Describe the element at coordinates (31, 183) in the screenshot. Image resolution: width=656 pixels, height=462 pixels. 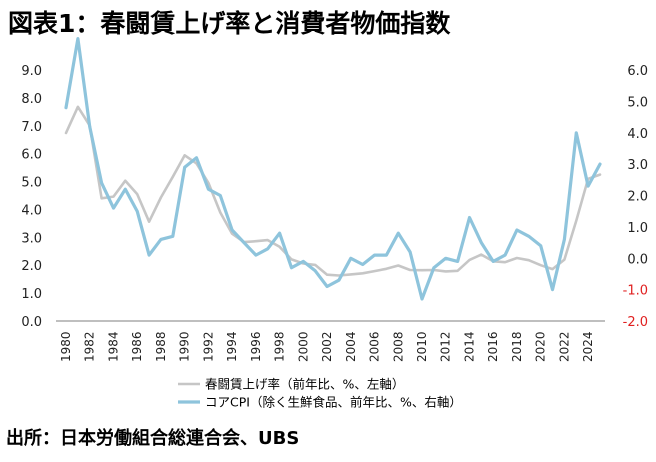
I see `left-tick-label: 5.0` at that location.